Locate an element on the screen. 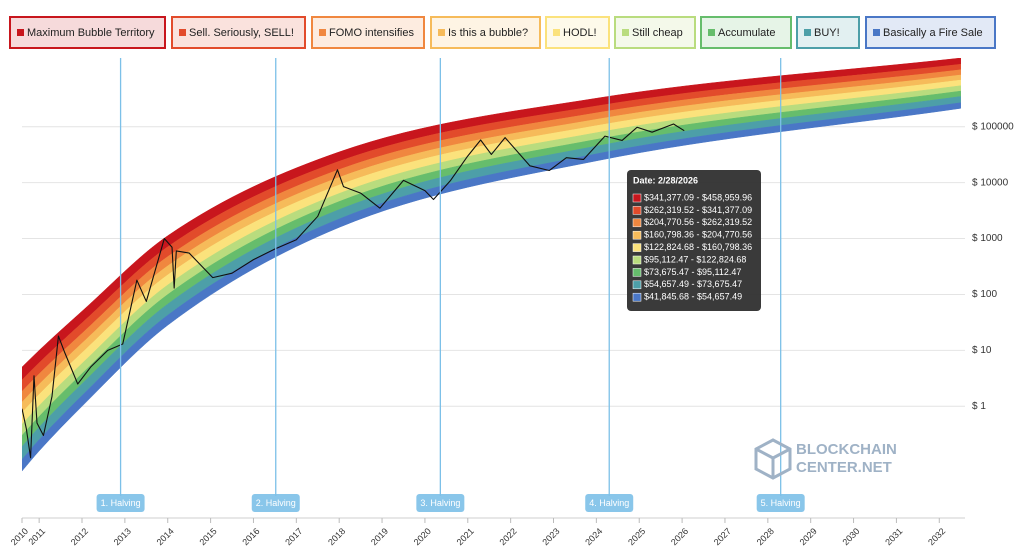 The height and width of the screenshot is (560, 1024). tooltip-row: $54,657.49 - $73,675.47 is located at coordinates (693, 284).